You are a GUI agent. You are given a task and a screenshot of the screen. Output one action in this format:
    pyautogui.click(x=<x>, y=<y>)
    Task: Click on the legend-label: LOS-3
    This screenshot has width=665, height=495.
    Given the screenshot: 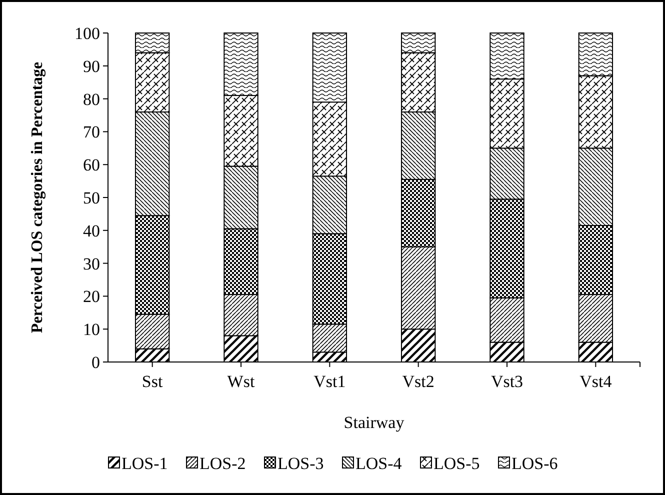 What is the action you would take?
    pyautogui.click(x=301, y=463)
    